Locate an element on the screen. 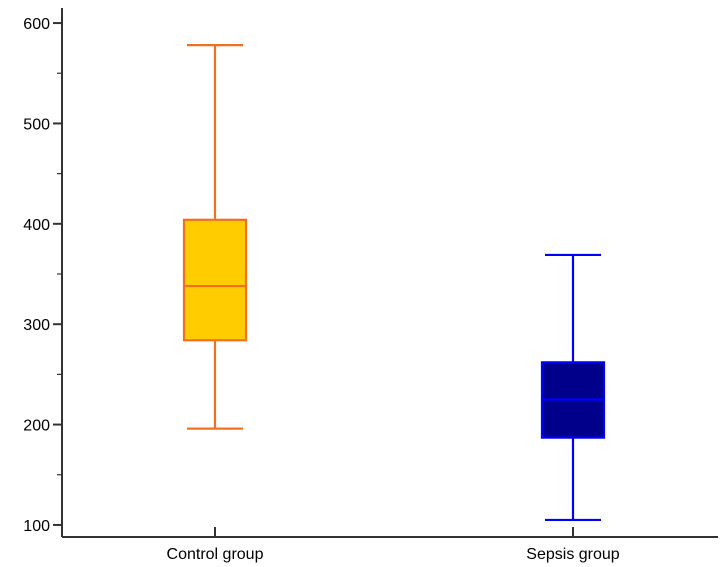 The width and height of the screenshot is (725, 567). x-tick-label: Control group is located at coordinates (215, 554).